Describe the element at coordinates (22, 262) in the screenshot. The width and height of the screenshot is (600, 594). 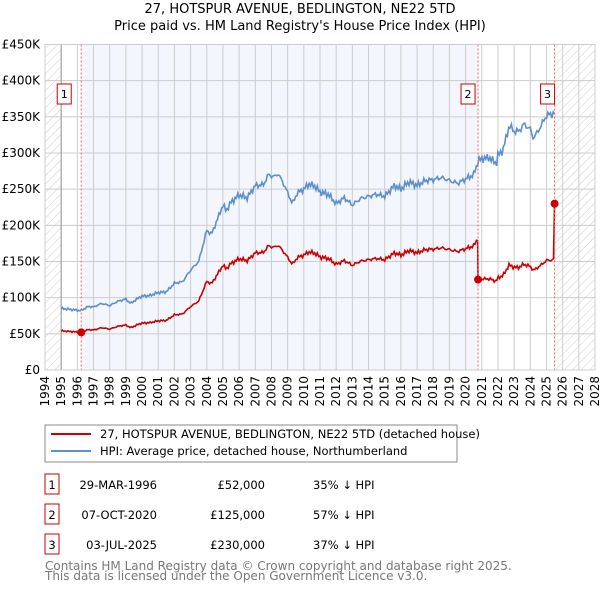
I see `y-tick-label: £150K` at that location.